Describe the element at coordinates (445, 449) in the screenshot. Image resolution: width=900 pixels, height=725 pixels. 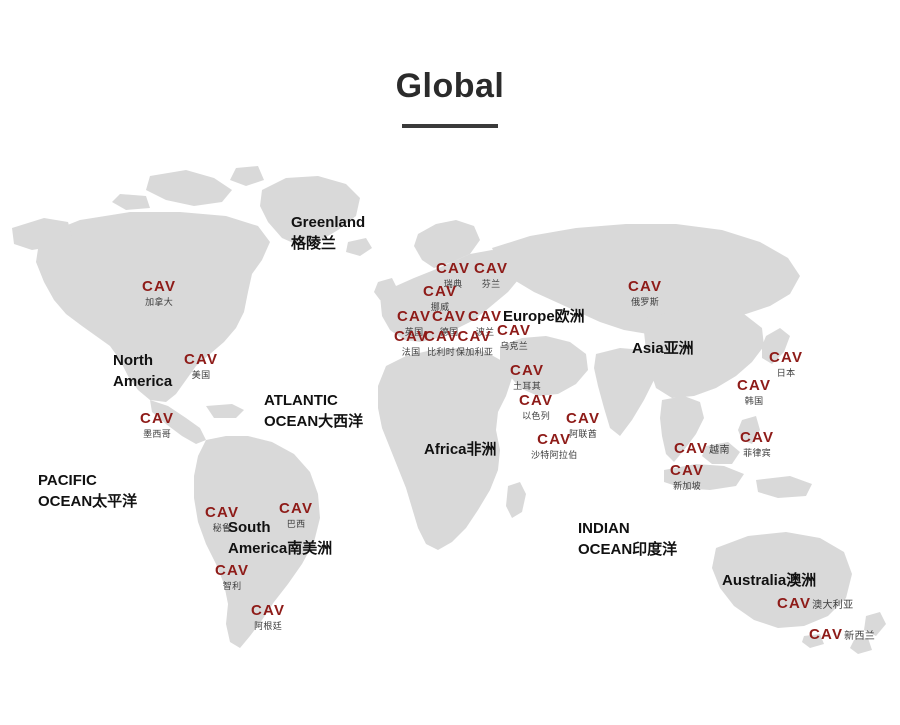
I see `africa-landmass` at that location.